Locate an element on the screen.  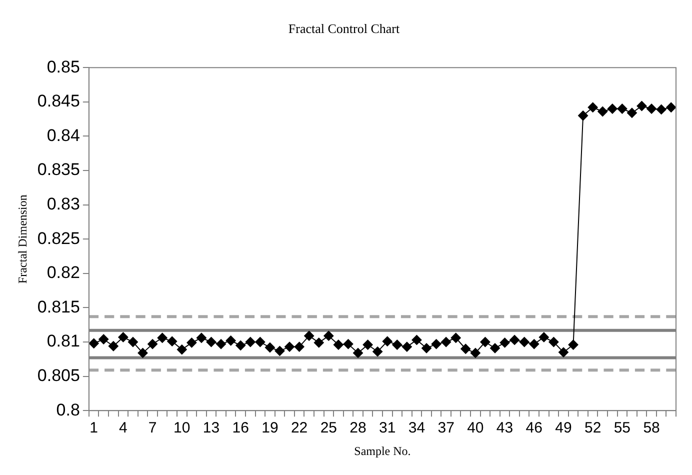
x-tick-label: 46 is located at coordinates (534, 428).